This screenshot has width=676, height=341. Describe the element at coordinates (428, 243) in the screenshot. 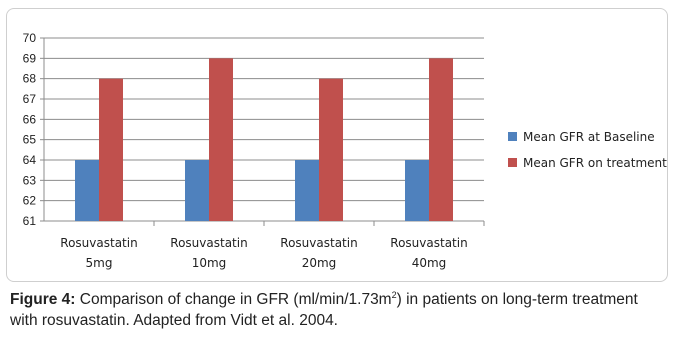

I see `x-tick-label-3-0: Rosuvastatin` at that location.